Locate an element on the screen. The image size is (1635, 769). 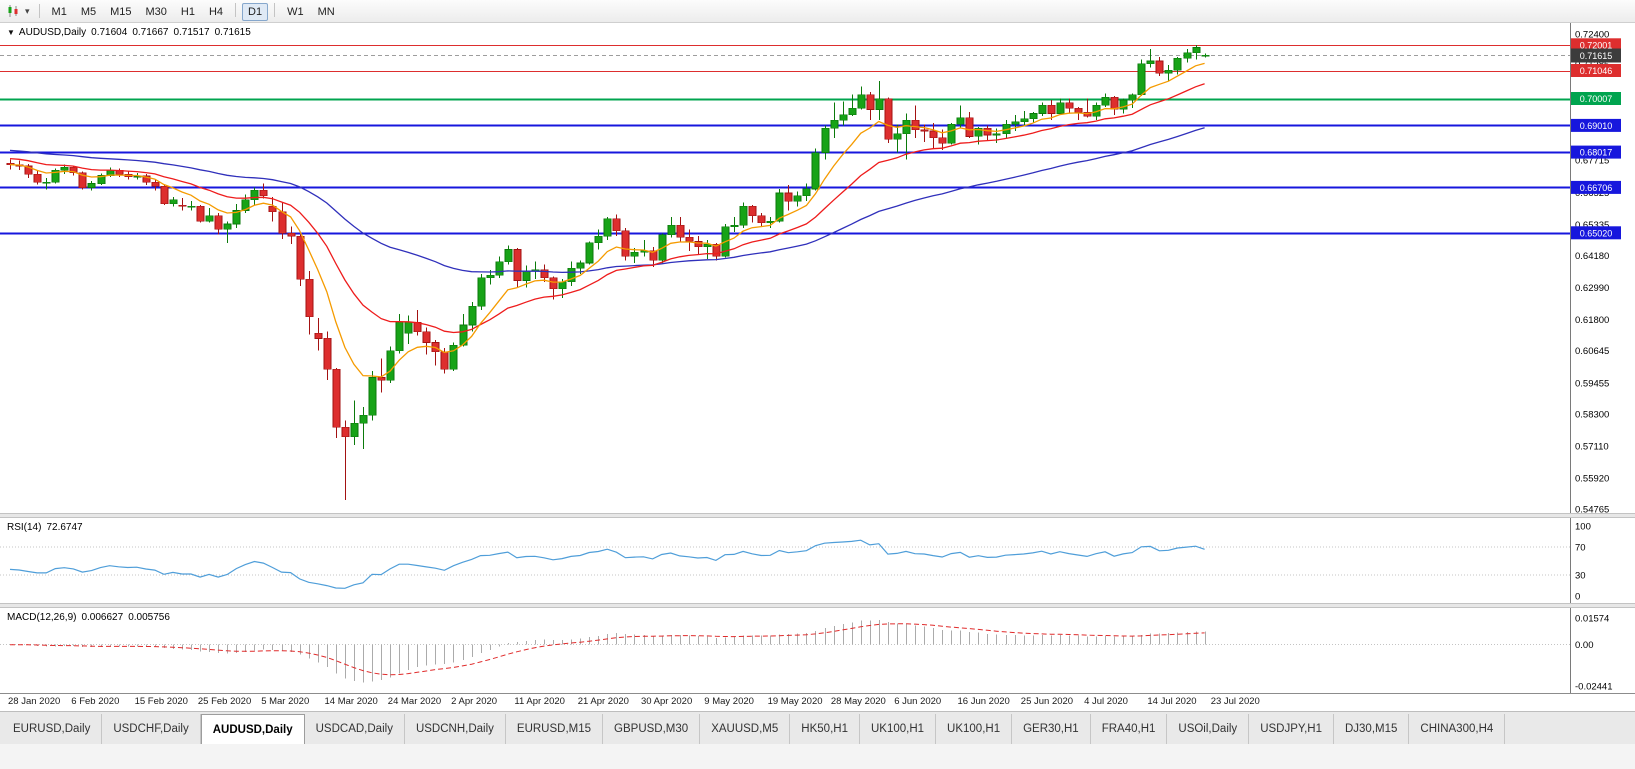
ohlc-low: 0.71517 is located at coordinates (191, 32).